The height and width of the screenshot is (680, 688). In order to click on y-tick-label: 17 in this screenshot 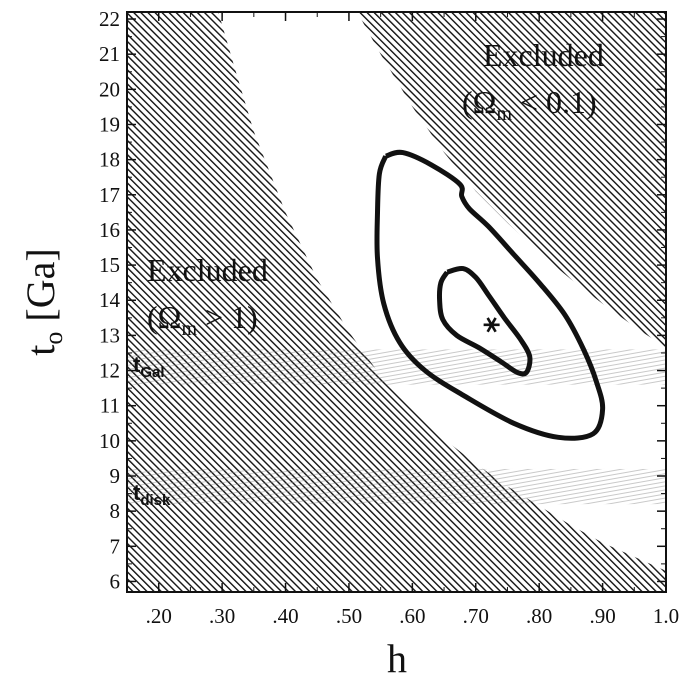, I will do `click(109, 195)`.